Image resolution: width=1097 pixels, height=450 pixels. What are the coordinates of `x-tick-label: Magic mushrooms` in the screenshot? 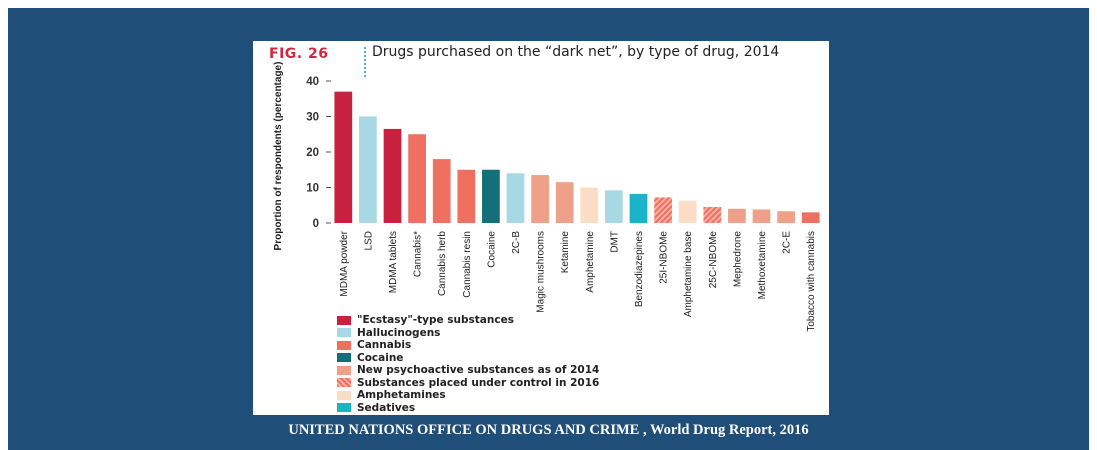 It's located at (541, 272).